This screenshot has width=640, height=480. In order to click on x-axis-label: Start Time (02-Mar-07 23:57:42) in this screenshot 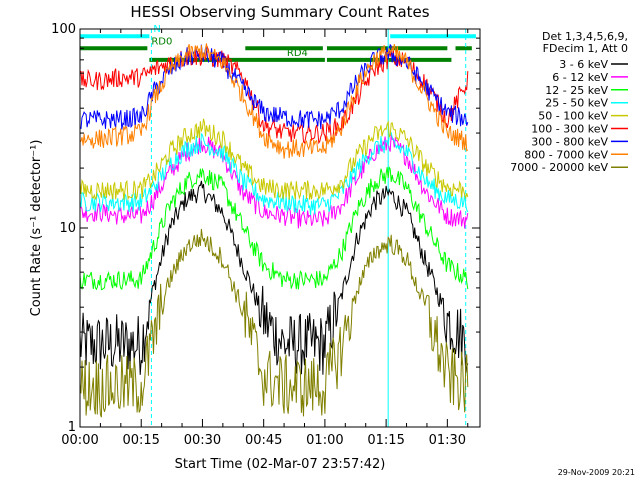, I will do `click(280, 464)`.